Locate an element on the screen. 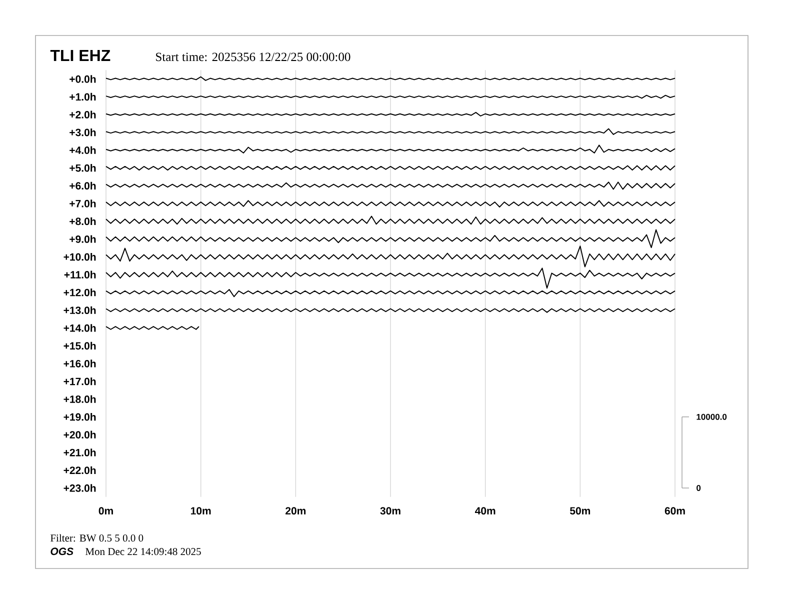  chart-title: TLI EHZ is located at coordinates (80, 55).